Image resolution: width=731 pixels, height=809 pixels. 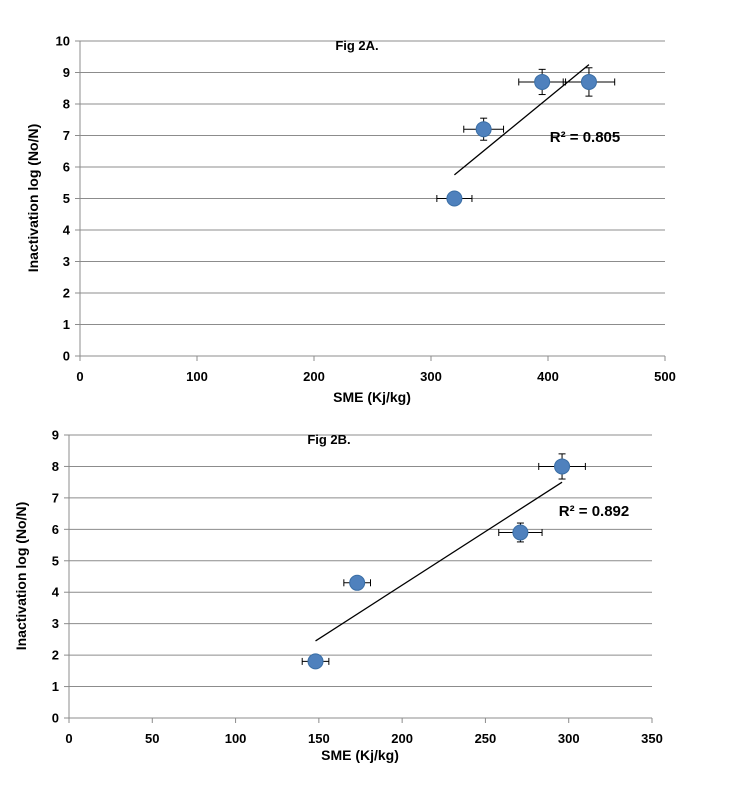 I want to click on x-tick-label: 250, so click(x=486, y=738).